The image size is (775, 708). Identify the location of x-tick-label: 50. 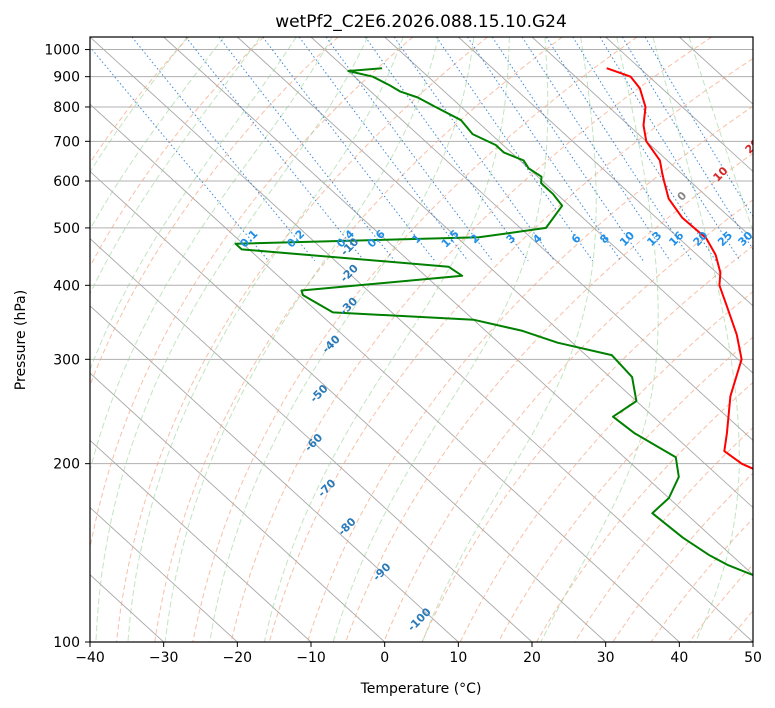
(753, 658).